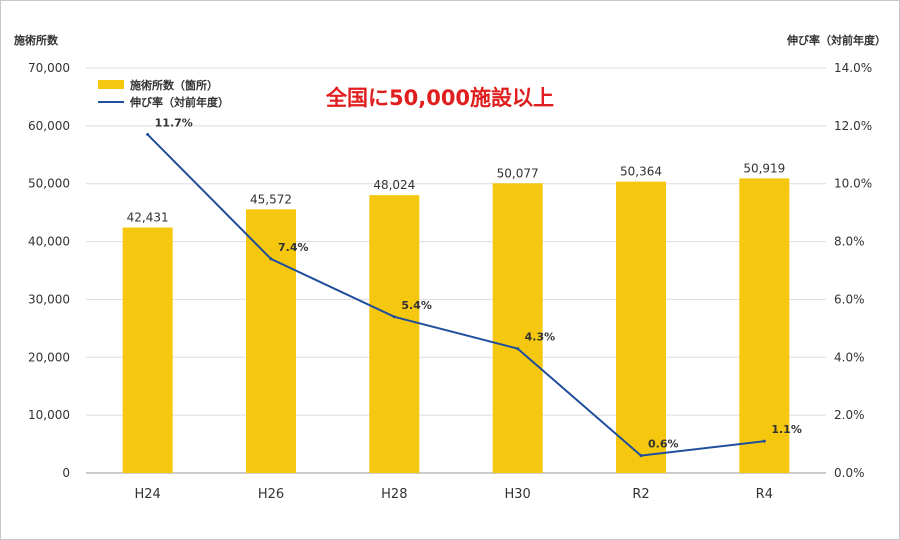  Describe the element at coordinates (148, 494) in the screenshot. I see `x-tick-label: H24` at that location.